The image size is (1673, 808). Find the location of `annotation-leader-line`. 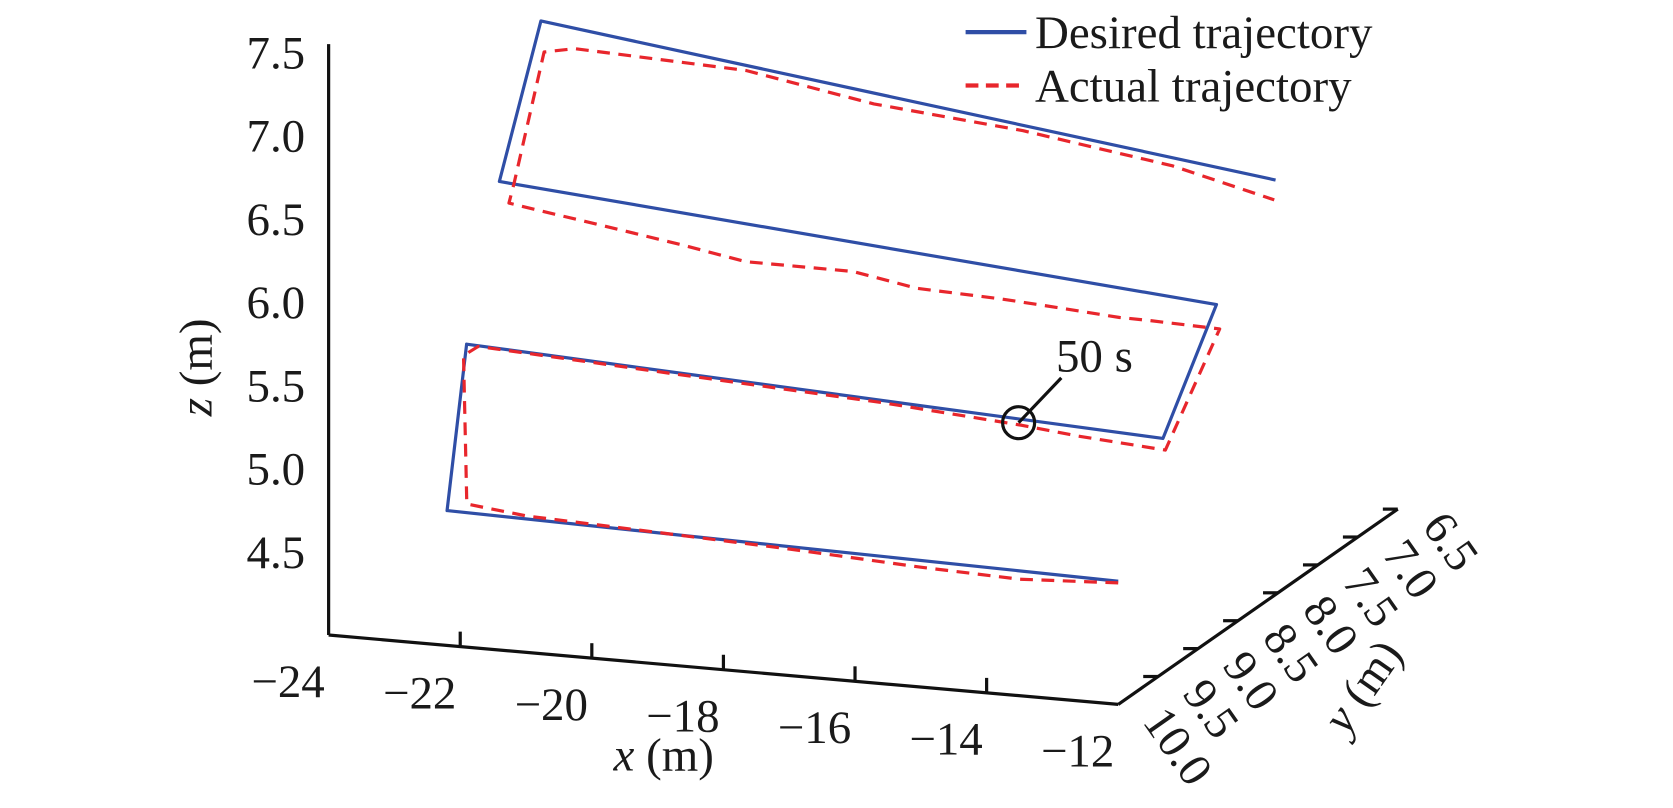

annotation-leader-line is located at coordinates (1040, 400).